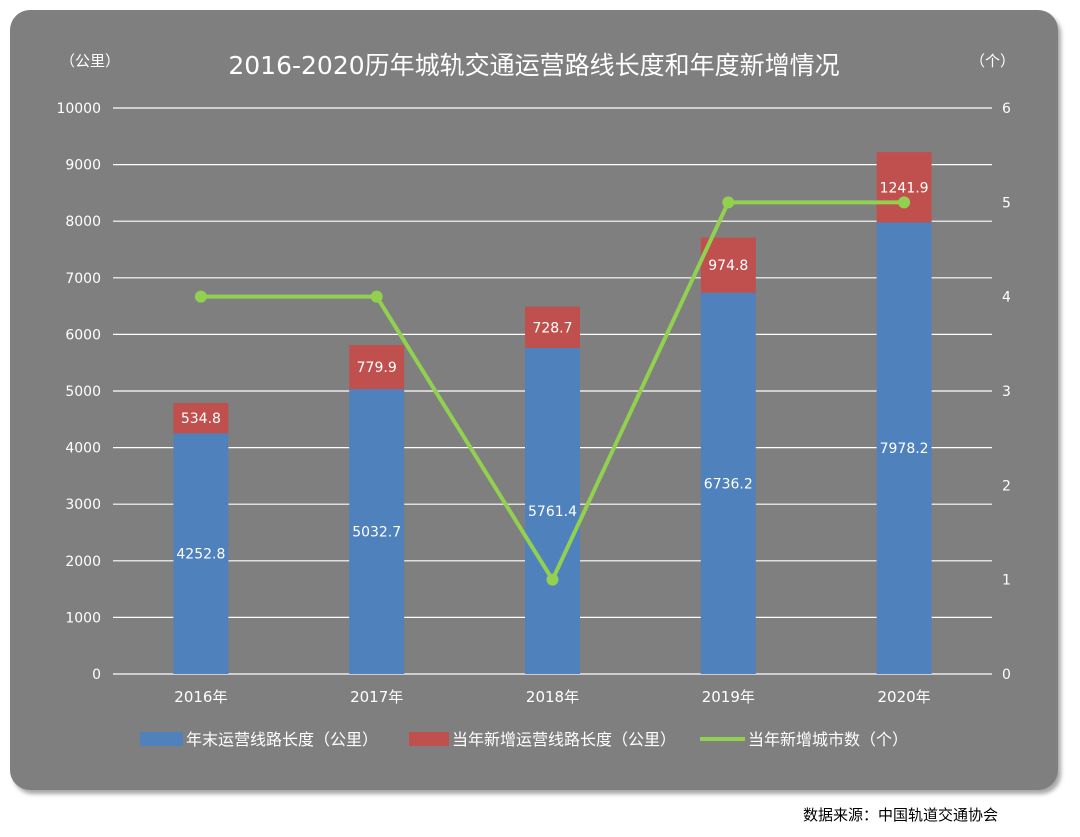  Describe the element at coordinates (83, 166) in the screenshot. I see `left-axis-tick-label: 9000` at that location.